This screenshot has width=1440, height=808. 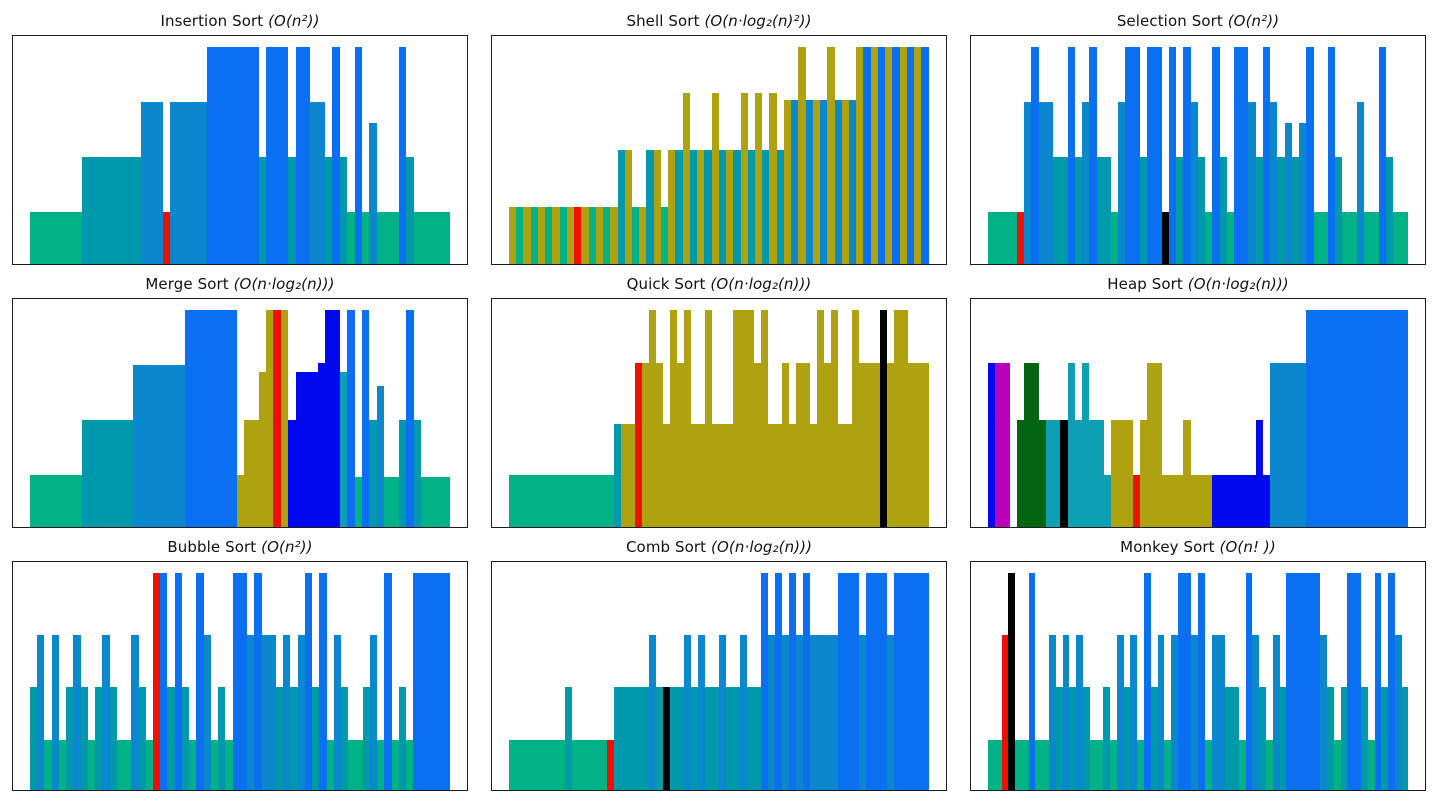 I want to click on subplot-monkey-sort: Monkey Sort (O(n! )), so click(x=1198, y=661).